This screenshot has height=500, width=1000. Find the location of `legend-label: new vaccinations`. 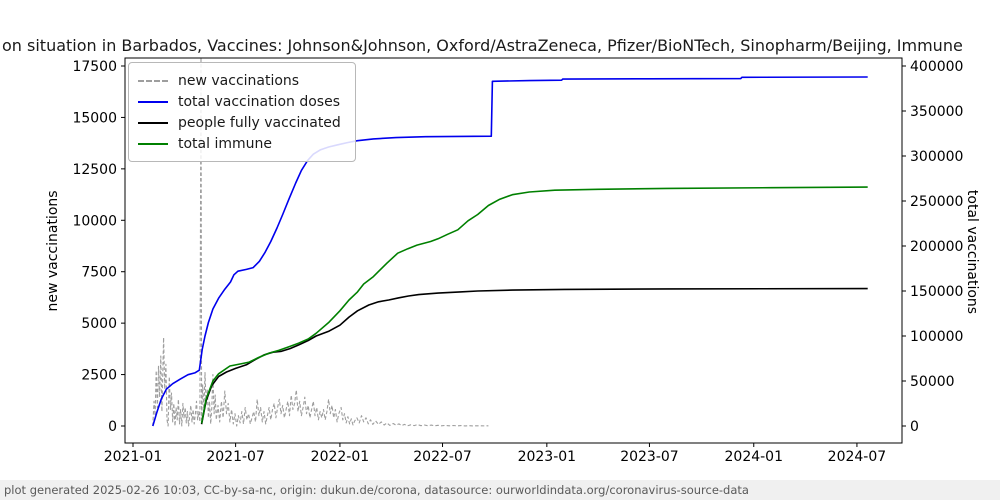

legend-label: new vaccinations is located at coordinates (239, 80).